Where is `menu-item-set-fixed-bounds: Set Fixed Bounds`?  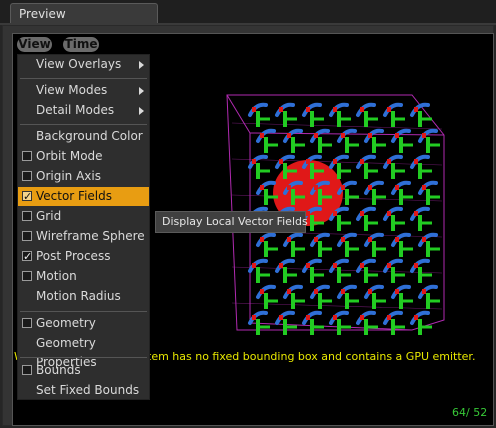 menu-item-set-fixed-bounds: Set Fixed Bounds is located at coordinates (83, 390).